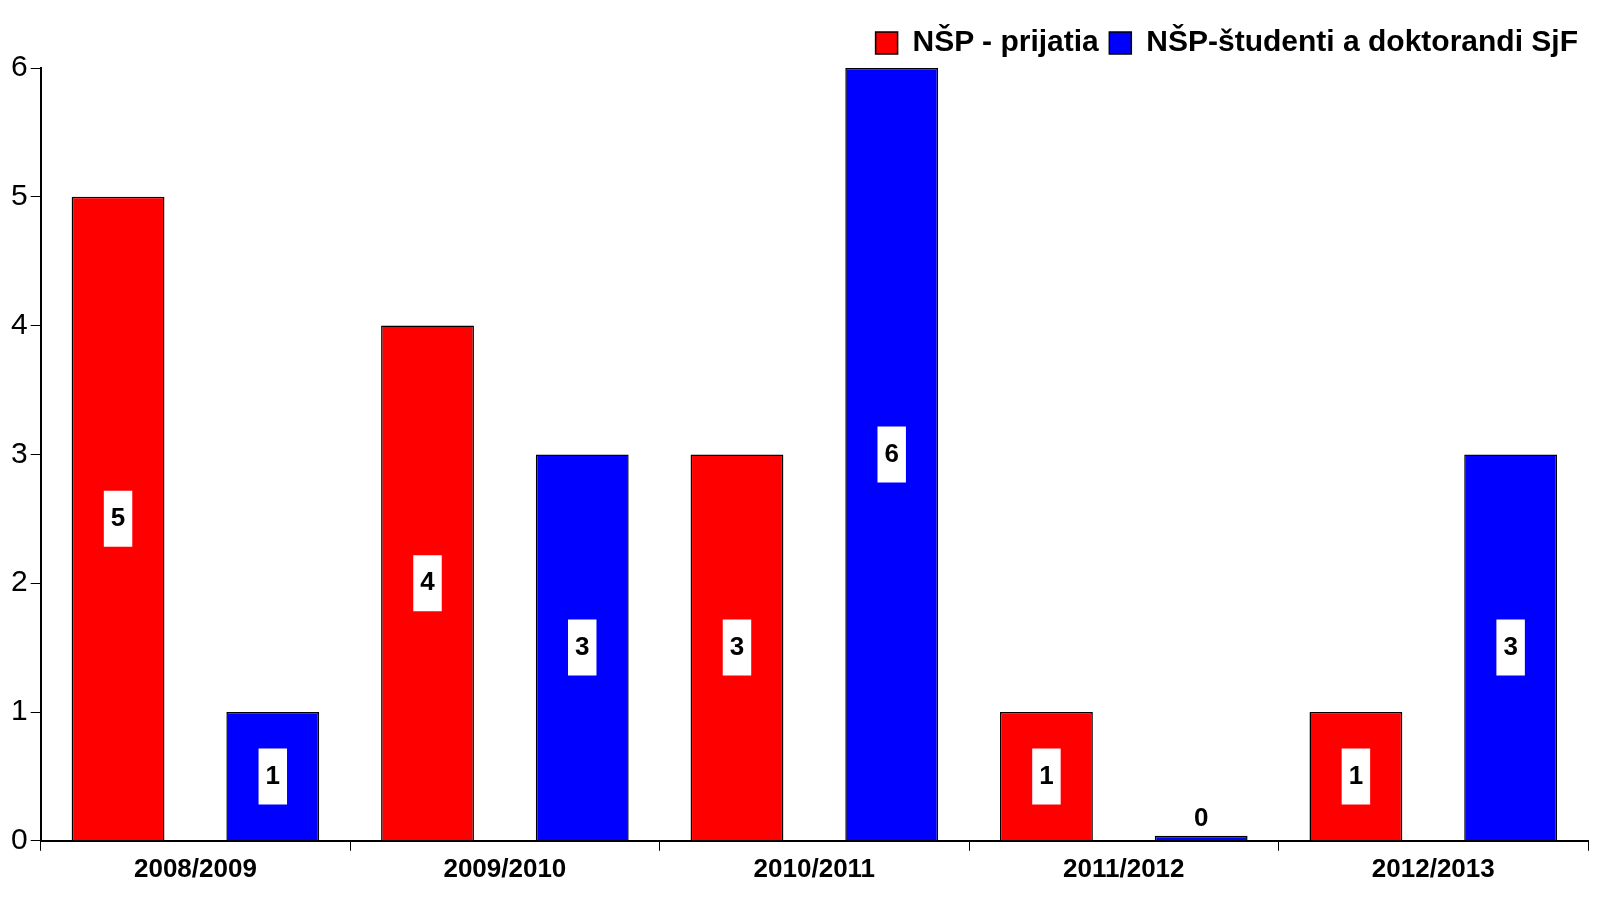 The height and width of the screenshot is (900, 1620). Describe the element at coordinates (1124, 867) in the screenshot. I see `x-tick-label: 2011/2012` at that location.